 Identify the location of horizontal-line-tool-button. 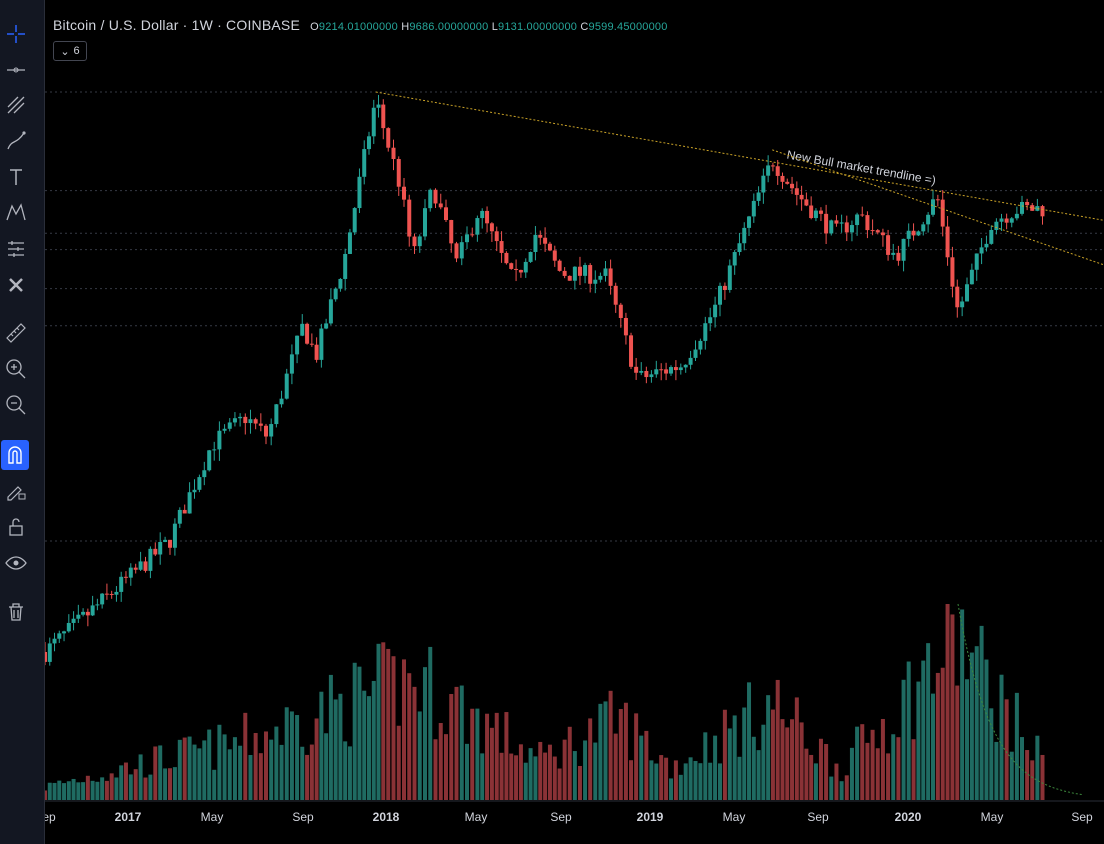
(16, 70).